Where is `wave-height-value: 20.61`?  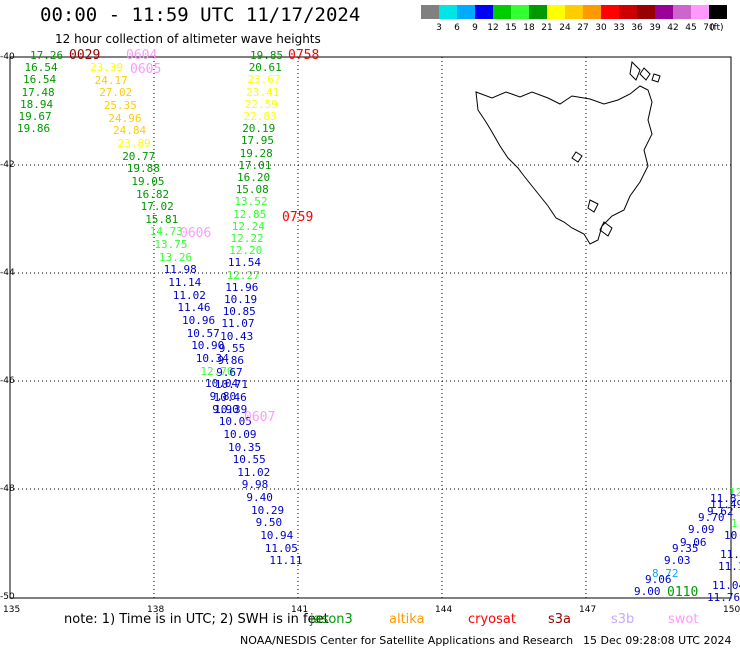
wave-height-value: 20.61 is located at coordinates (265, 68).